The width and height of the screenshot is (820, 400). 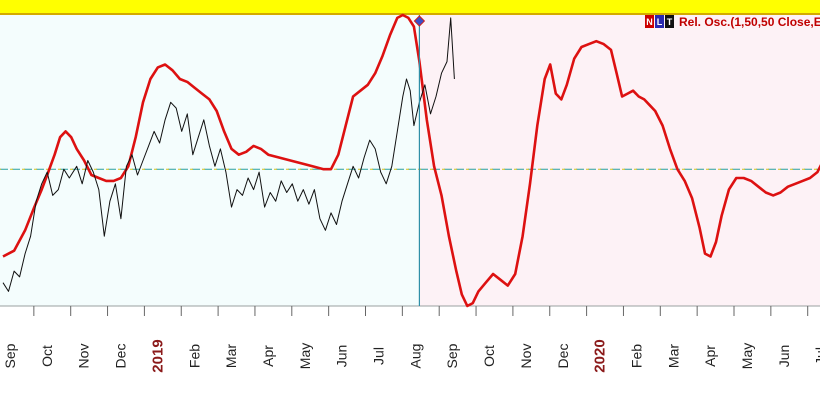 I want to click on cursor-diamond-icon, so click(x=419, y=21).